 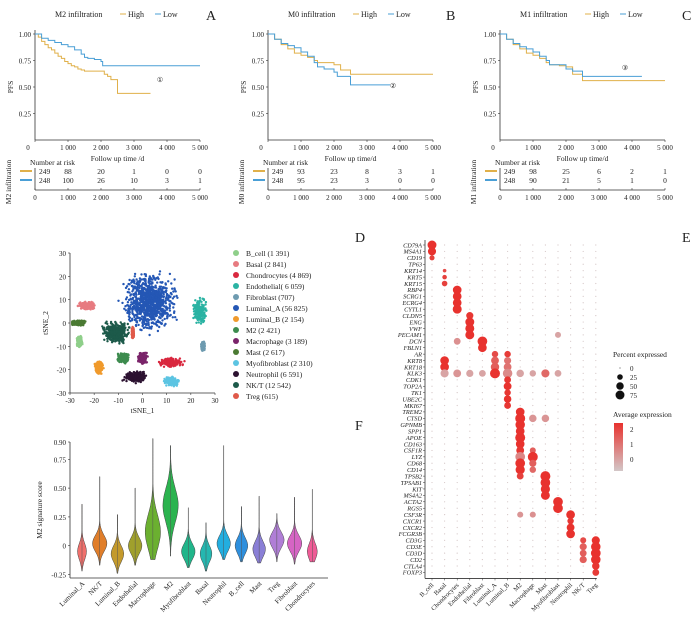 What do you see at coordinates (65, 324) in the screenshot?
I see `y-tick-label: 0` at bounding box center [65, 324].